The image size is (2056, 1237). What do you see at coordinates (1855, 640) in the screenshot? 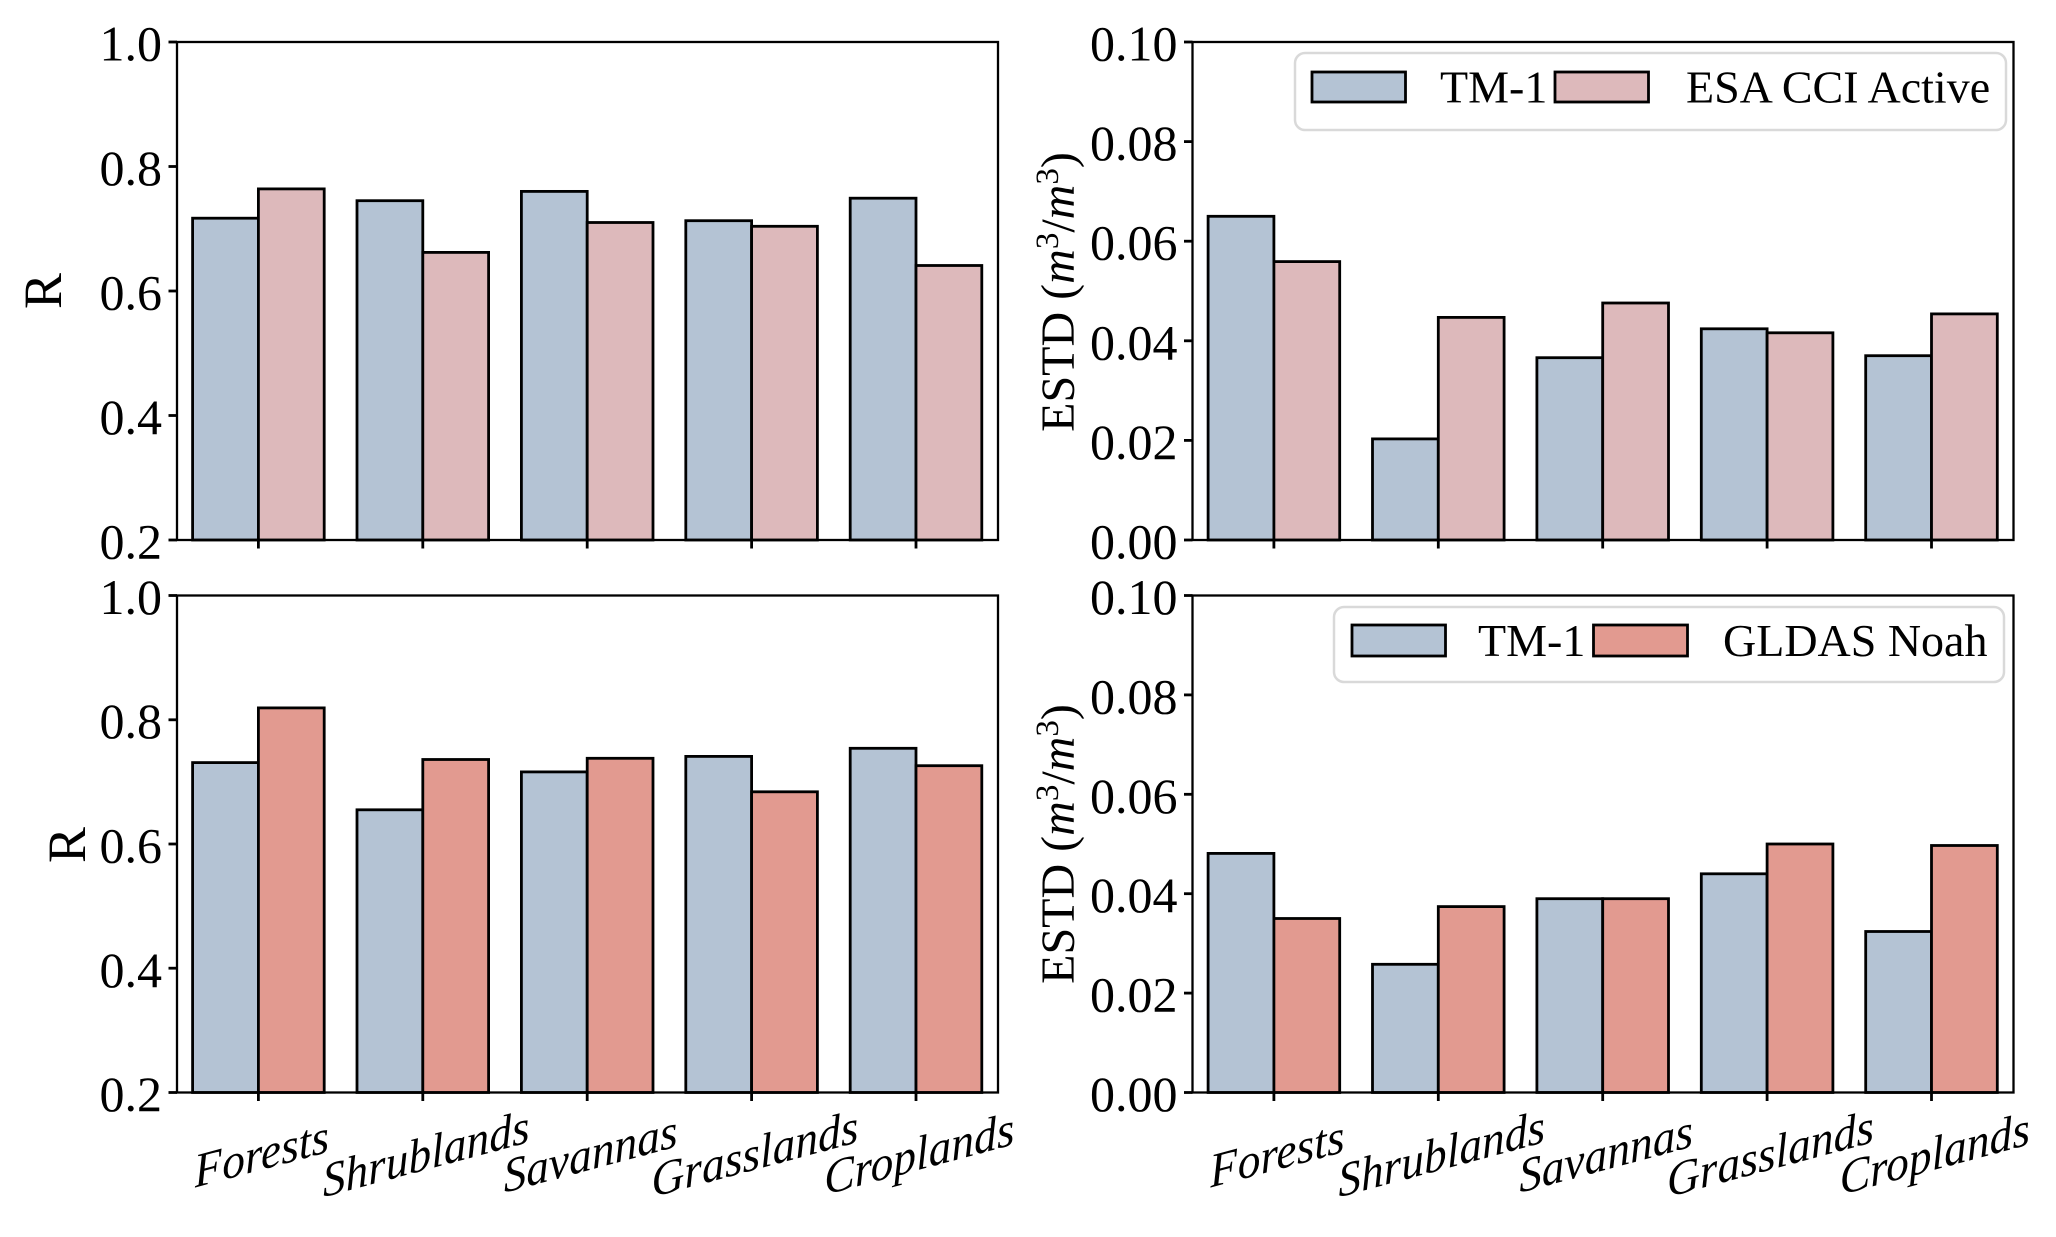
I see `svg-text: GLDAS Noah` at bounding box center [1855, 640].